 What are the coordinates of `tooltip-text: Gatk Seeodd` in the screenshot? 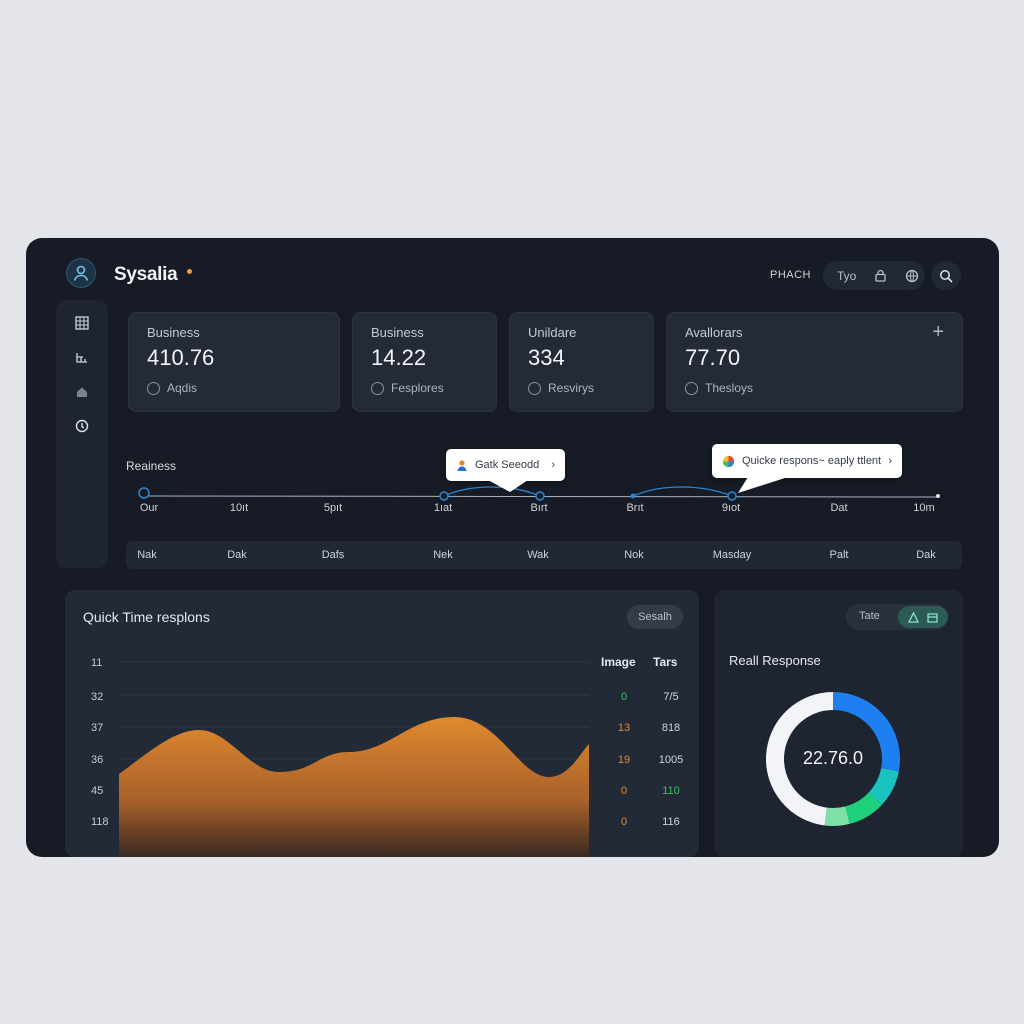 It's located at (507, 465).